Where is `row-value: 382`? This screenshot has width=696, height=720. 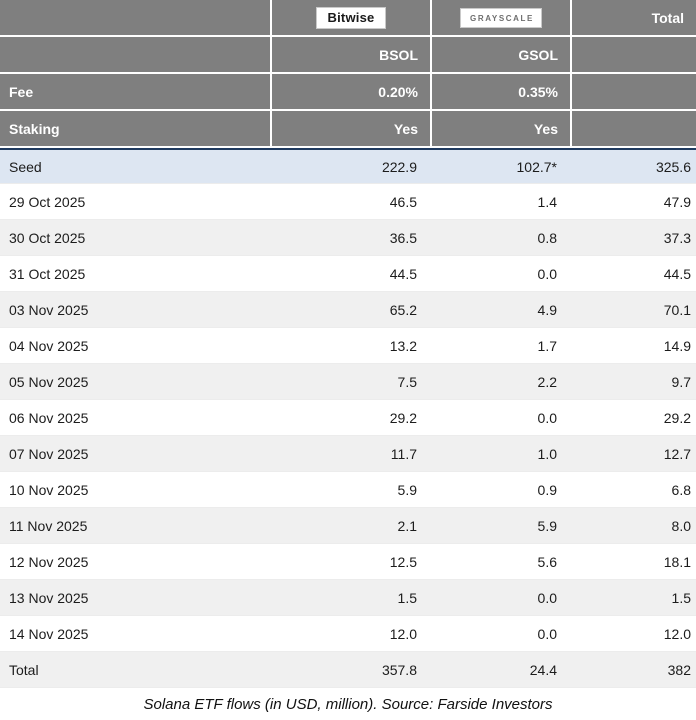 row-value: 382 is located at coordinates (633, 670).